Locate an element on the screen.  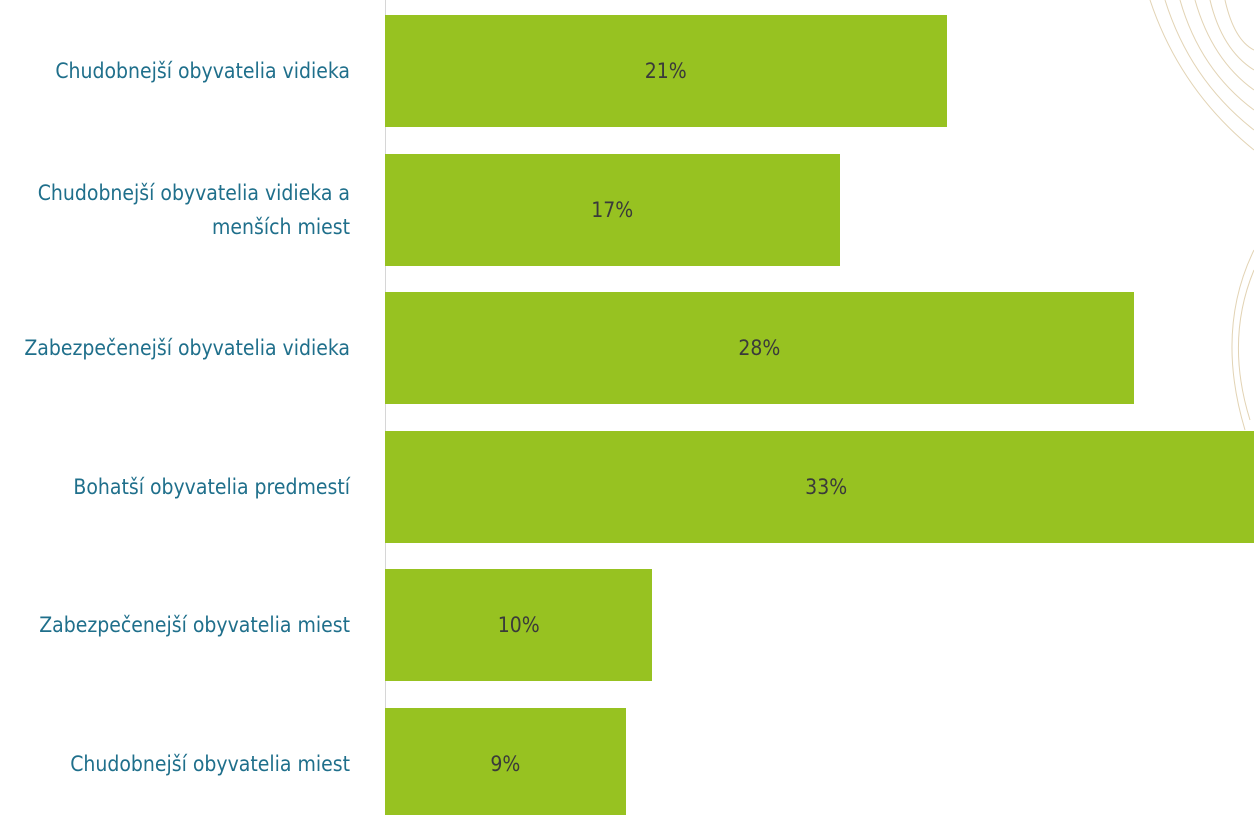
bar: 10% is located at coordinates (519, 625).